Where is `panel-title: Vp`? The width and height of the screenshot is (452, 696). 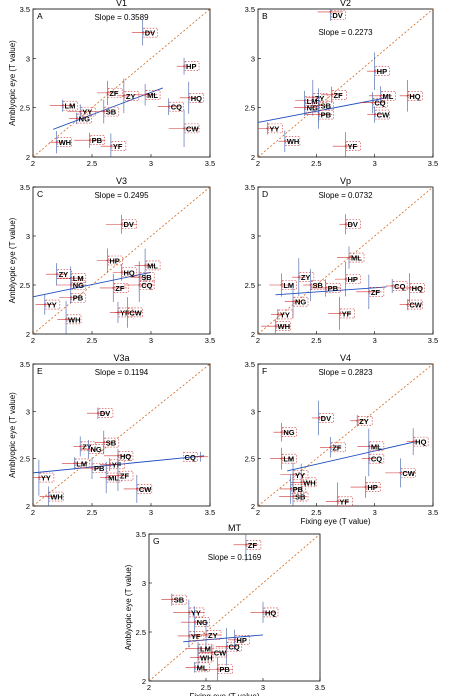
panel-title: Vp is located at coordinates (345, 181).